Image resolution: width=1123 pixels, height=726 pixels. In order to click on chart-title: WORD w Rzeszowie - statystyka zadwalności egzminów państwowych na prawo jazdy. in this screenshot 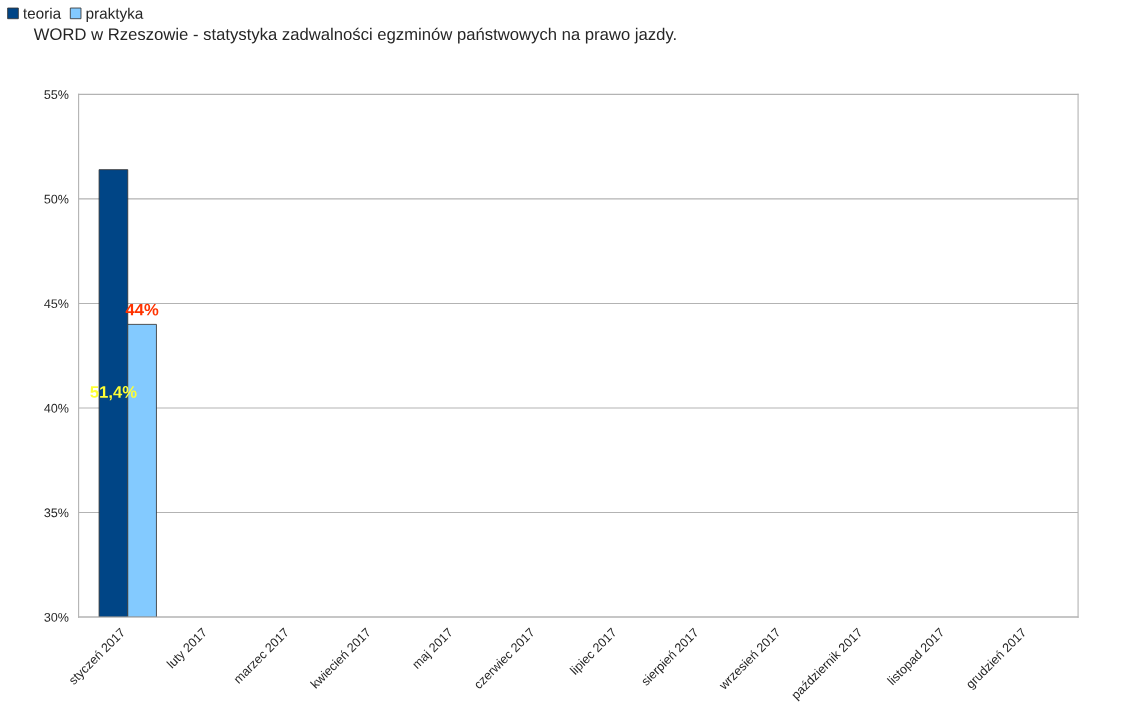, I will do `click(354, 35)`.